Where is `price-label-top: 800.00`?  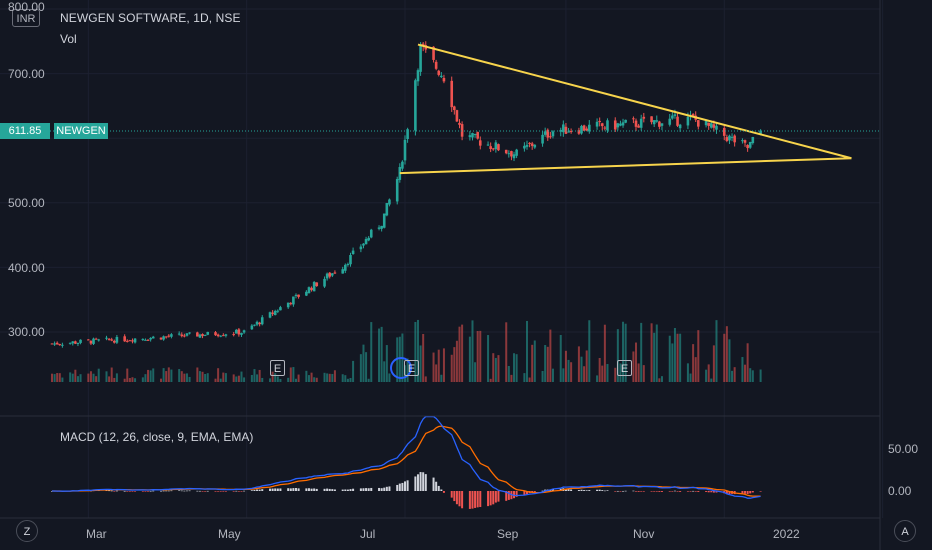
price-label-top: 800.00 is located at coordinates (26, 7).